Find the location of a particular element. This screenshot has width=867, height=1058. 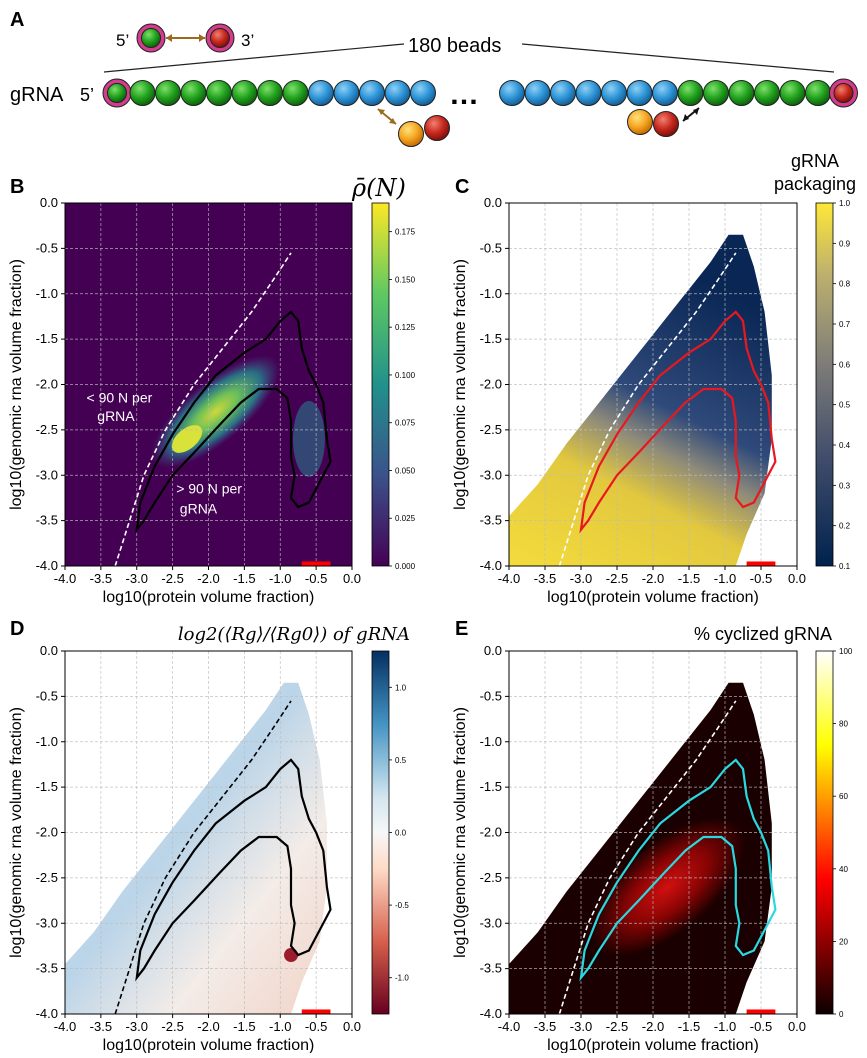

colorbar-tick-label-c-3: 0.7 is located at coordinates (845, 324).